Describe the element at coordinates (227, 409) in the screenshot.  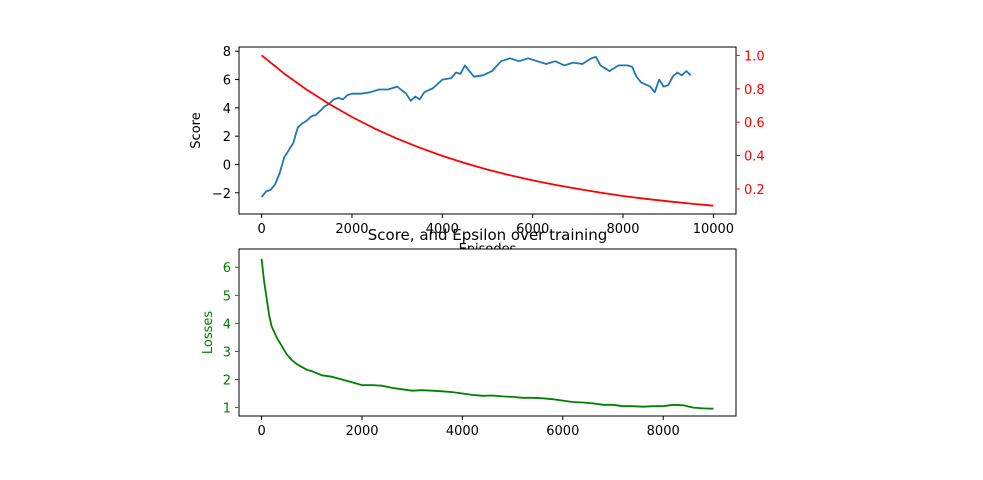
I see `y-tick-label: 1` at that location.